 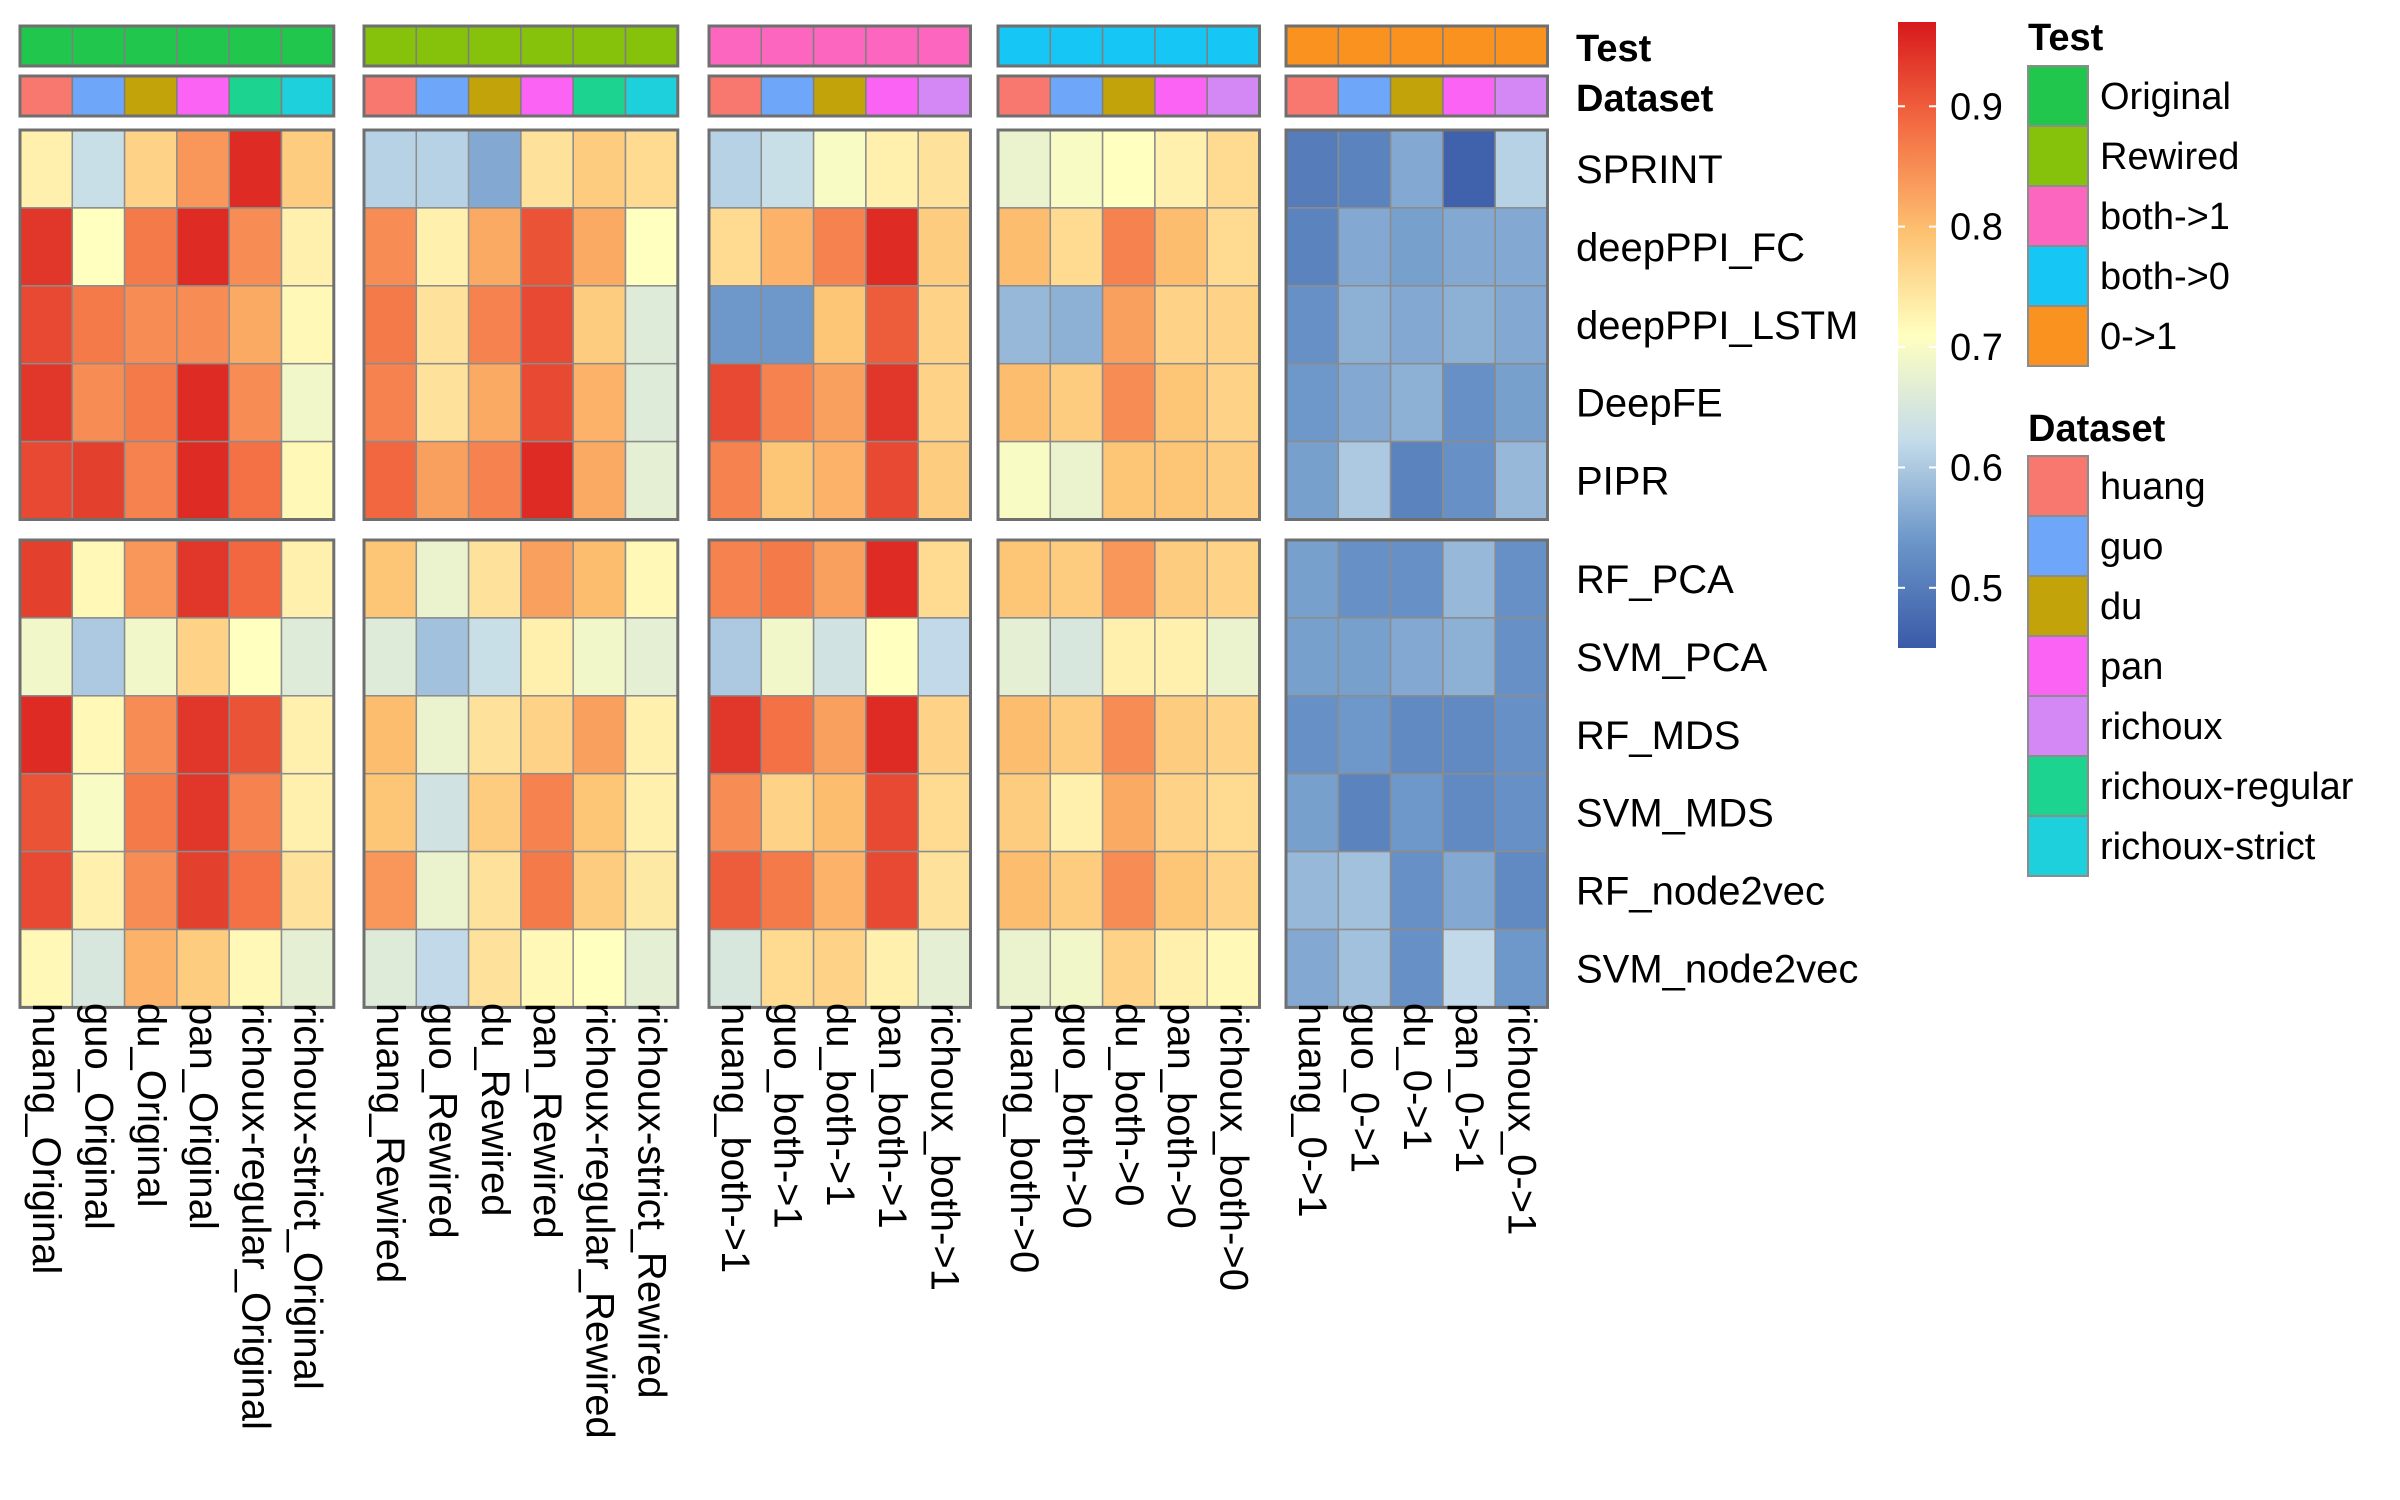 I want to click on column-label: richoux-regular_Original, so click(x=255, y=1216).